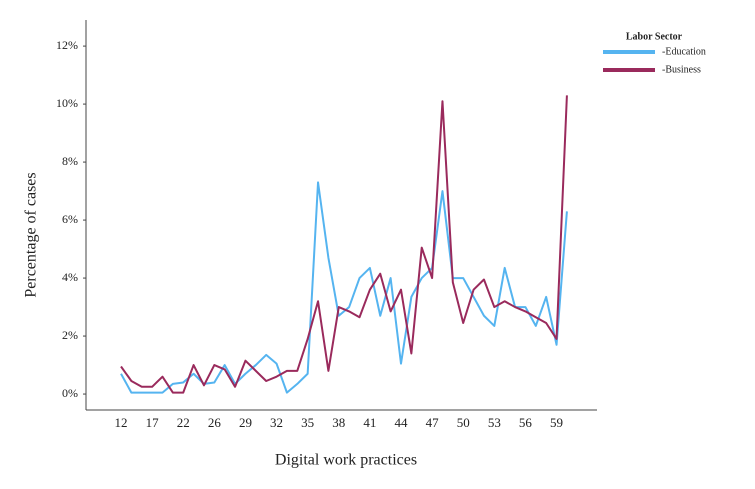  Describe the element at coordinates (654, 36) in the screenshot. I see `legend-title: Labor Sector` at that location.